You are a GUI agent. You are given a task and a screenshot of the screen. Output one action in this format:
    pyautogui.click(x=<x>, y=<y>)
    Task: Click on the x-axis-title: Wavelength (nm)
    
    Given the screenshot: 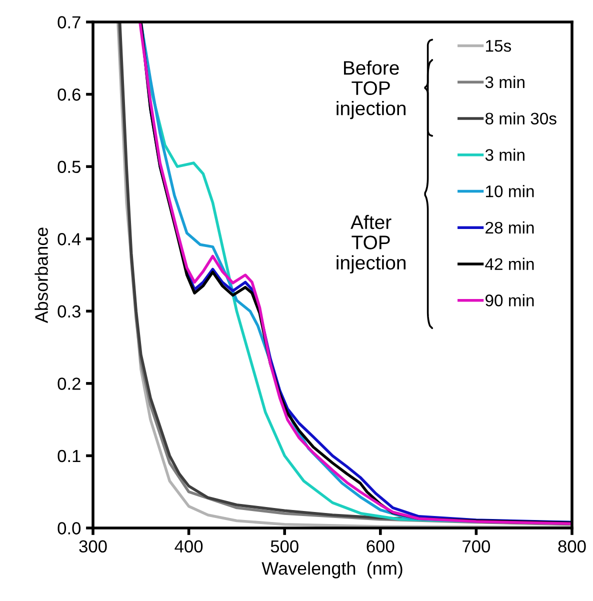 What is the action you would take?
    pyautogui.click(x=332, y=570)
    